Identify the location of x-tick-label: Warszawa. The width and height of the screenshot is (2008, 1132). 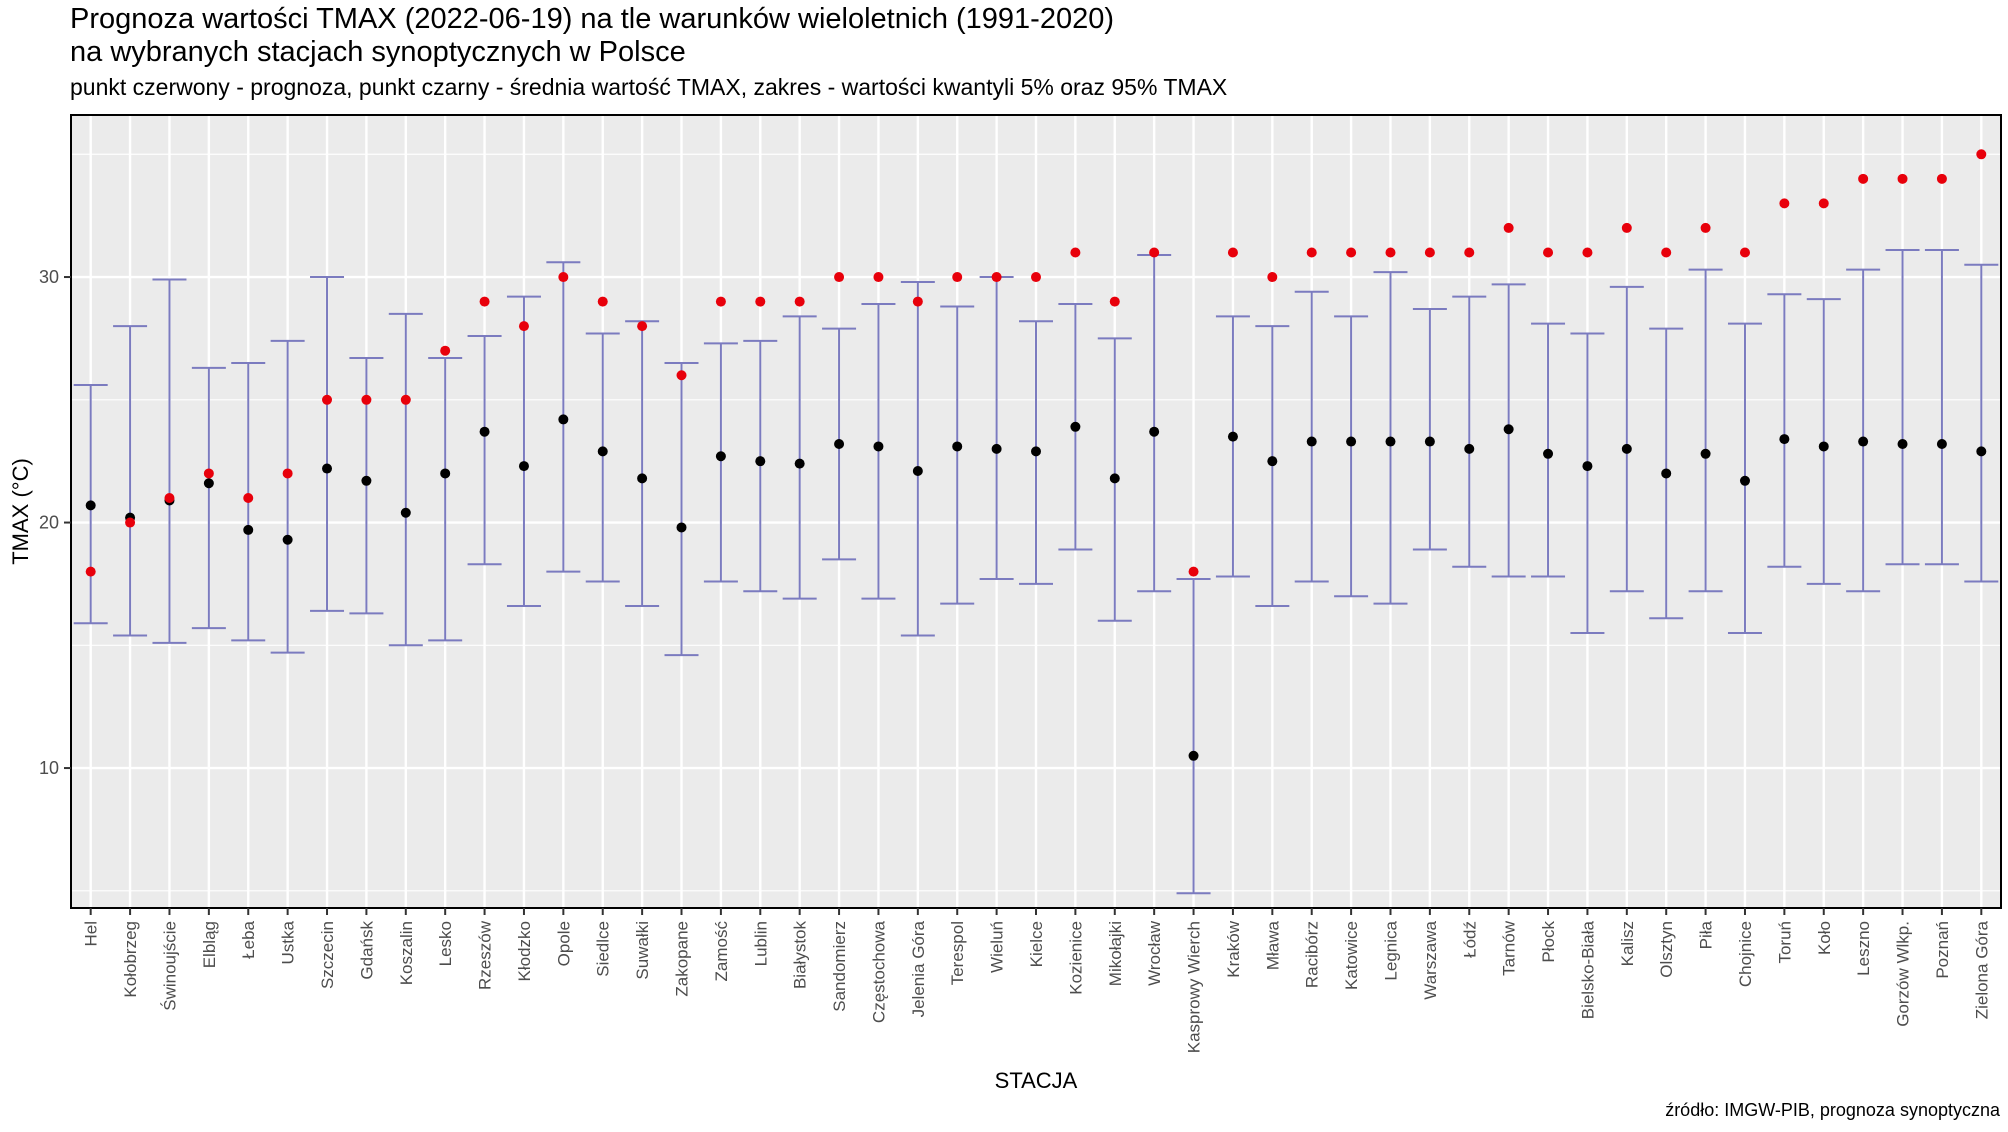
(1430, 959).